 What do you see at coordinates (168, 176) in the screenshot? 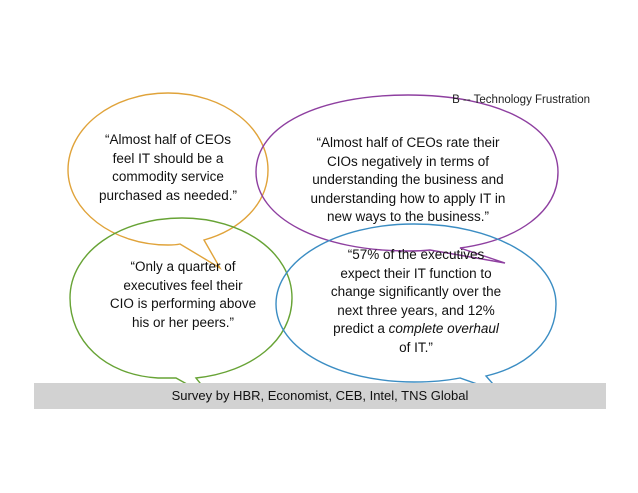
I see `bubble-line: commodity service` at bounding box center [168, 176].